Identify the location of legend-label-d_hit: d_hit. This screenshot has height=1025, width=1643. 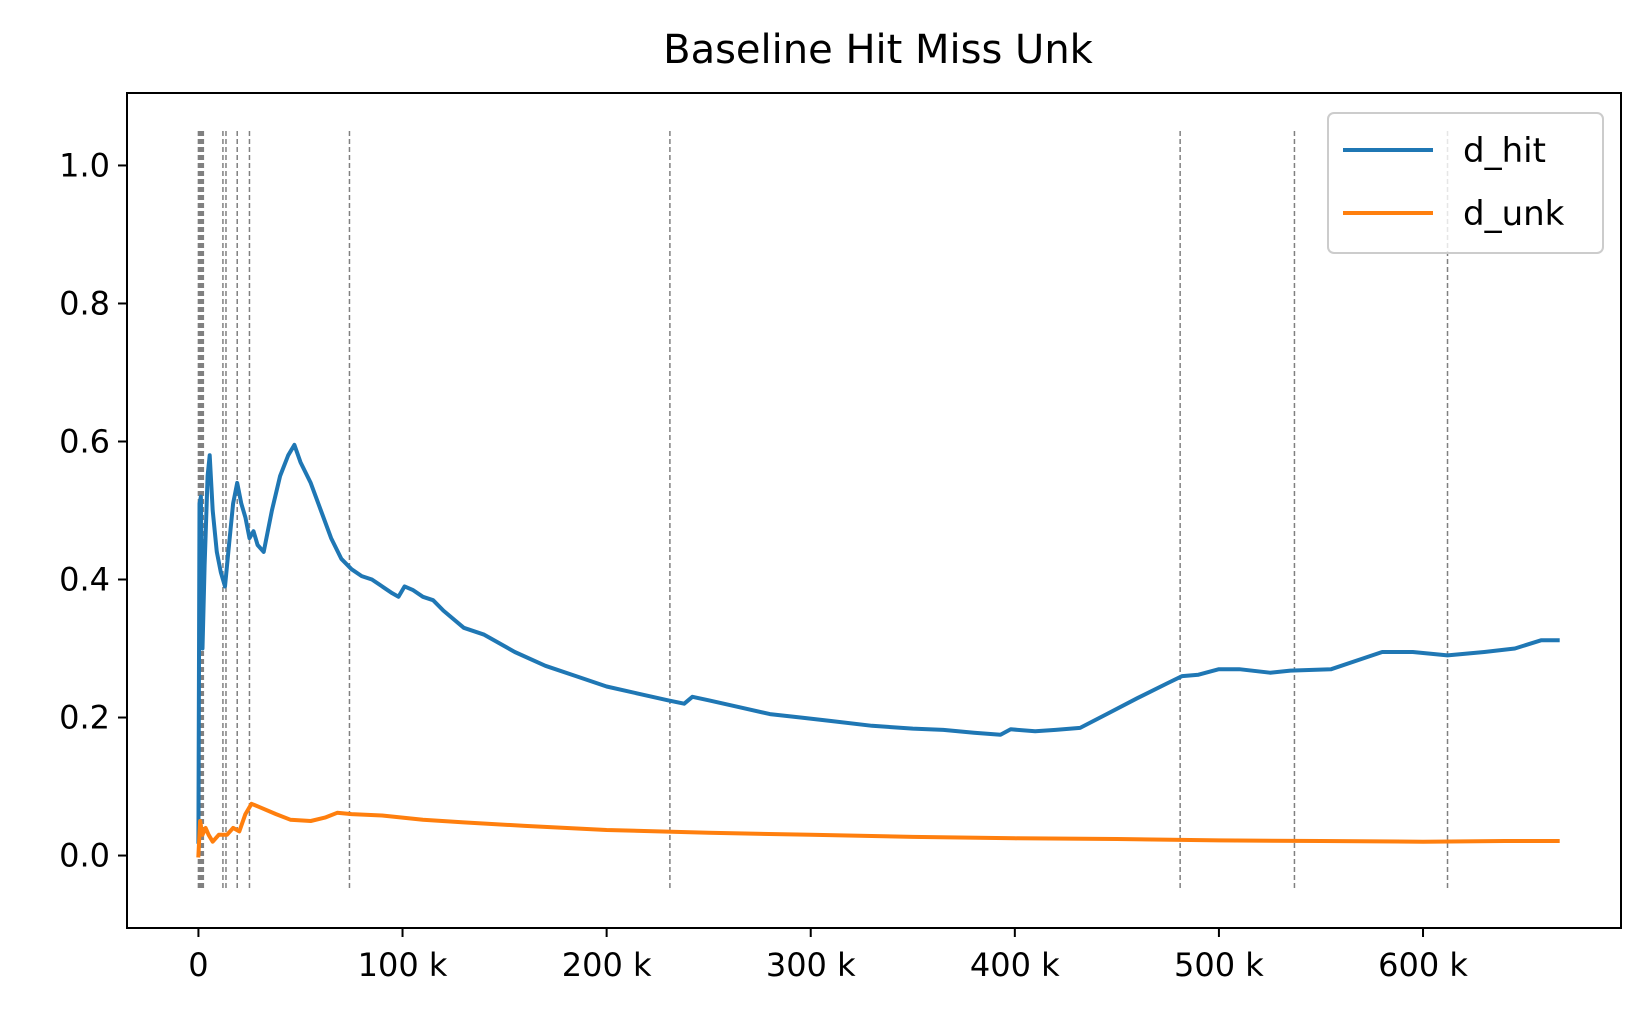
(1504, 151).